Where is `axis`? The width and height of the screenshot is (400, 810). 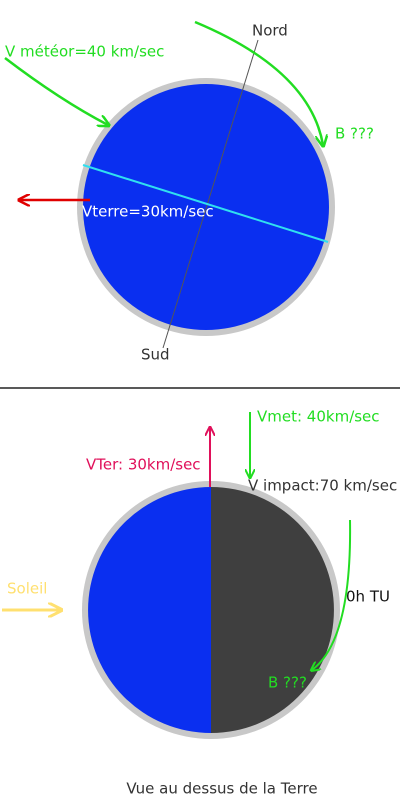
axis is located at coordinates (210, 194).